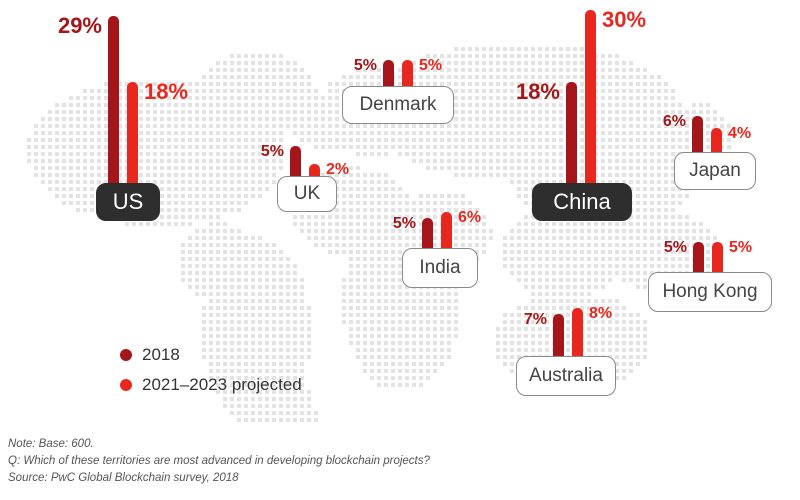 The image size is (800, 500). What do you see at coordinates (571, 136) in the screenshot?
I see `bar-2018-china` at bounding box center [571, 136].